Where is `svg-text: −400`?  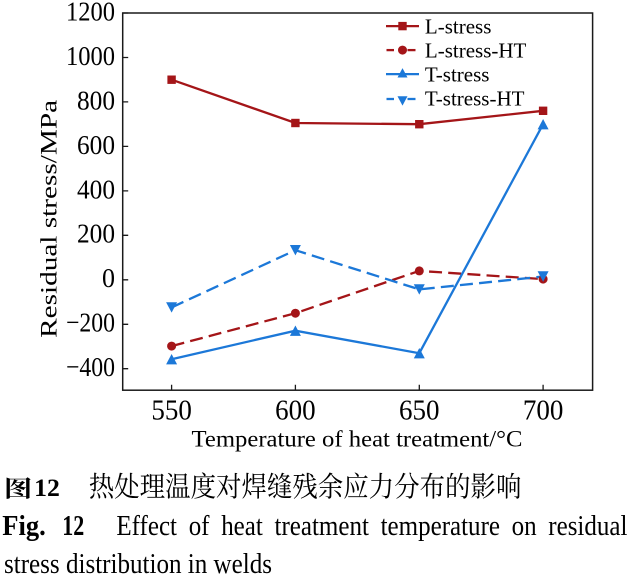 svg-text: −400 is located at coordinates (90, 366).